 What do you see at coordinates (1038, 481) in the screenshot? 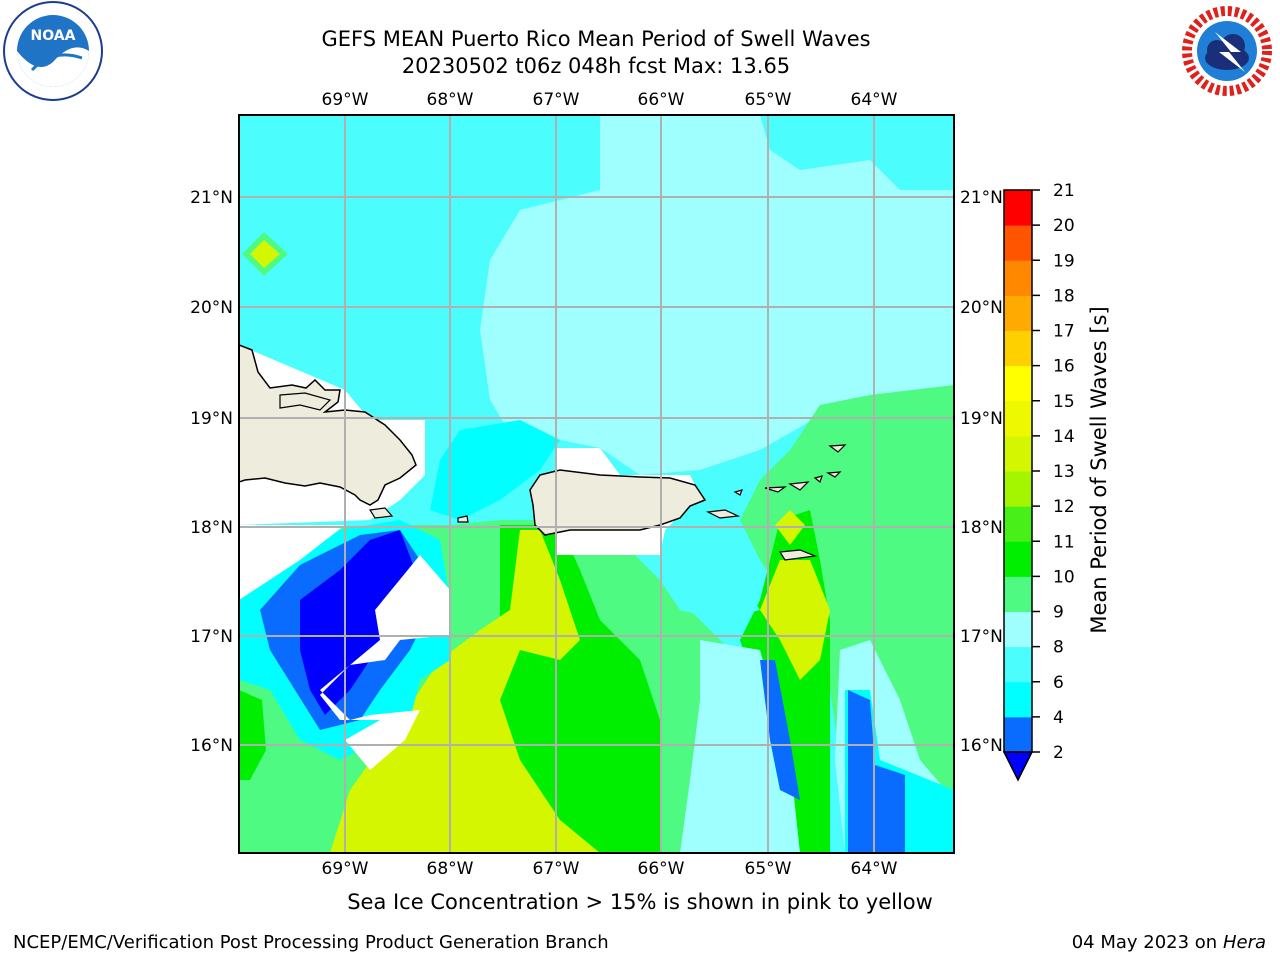
I see `colorbar: 2 4 6 8 9 10 11 12 13 14 15 16 17 18 19 20 21` at bounding box center [1038, 481].